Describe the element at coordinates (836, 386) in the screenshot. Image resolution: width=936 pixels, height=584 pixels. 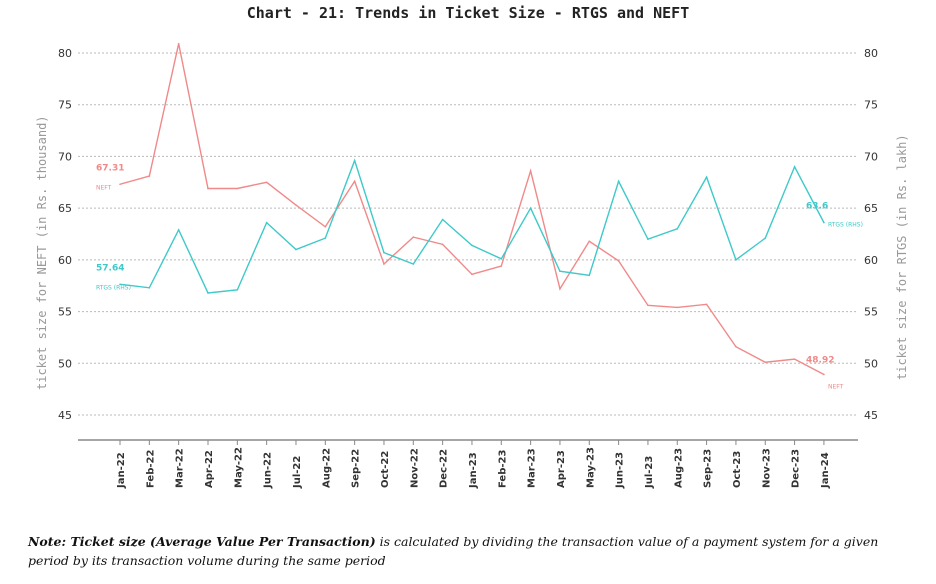
I see `end-tag-neft: NEFT` at that location.